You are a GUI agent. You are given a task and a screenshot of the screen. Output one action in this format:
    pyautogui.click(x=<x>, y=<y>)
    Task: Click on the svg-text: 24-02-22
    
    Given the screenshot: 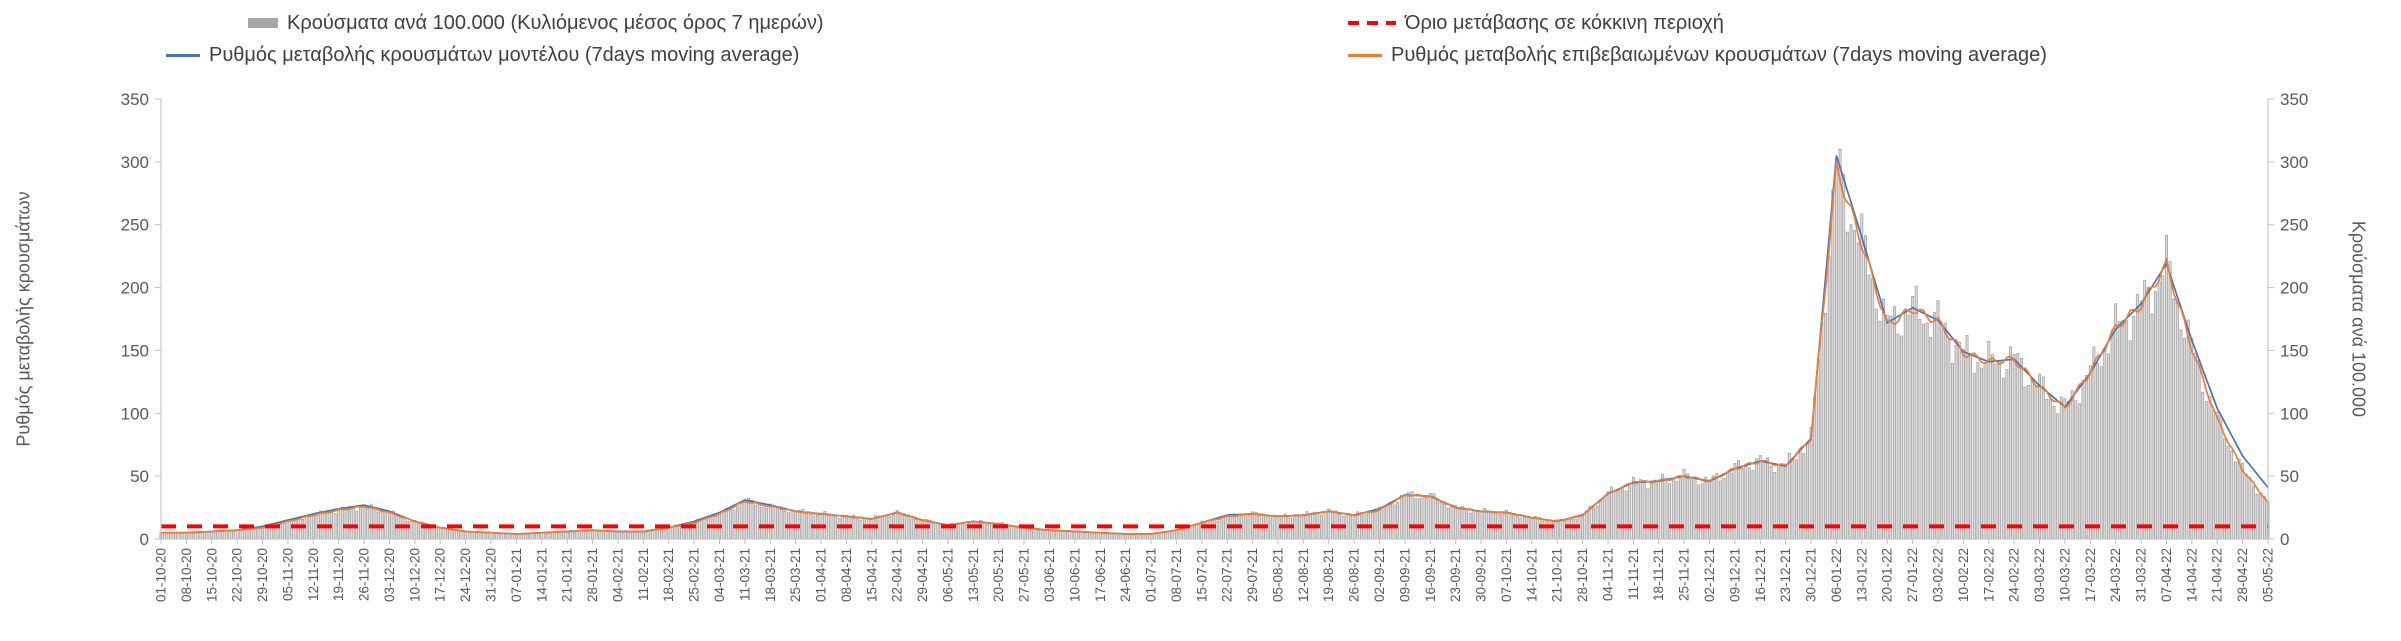 What is the action you would take?
    pyautogui.click(x=2014, y=575)
    